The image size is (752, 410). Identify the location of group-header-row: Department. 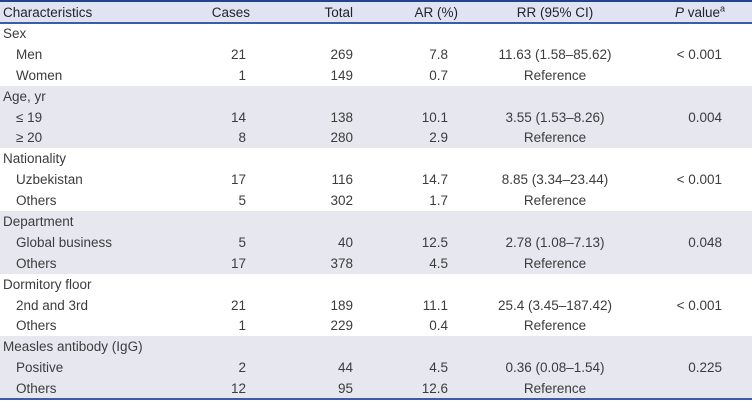
(376, 221).